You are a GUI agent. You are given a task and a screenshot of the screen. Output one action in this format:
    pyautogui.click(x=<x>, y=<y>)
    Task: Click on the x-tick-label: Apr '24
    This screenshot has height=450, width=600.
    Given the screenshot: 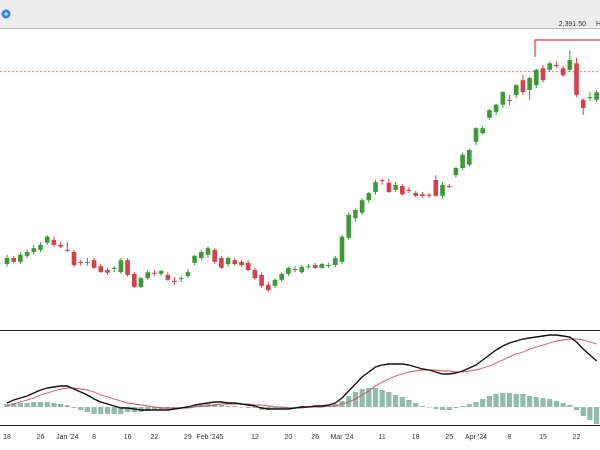 What is the action you would take?
    pyautogui.click(x=476, y=437)
    